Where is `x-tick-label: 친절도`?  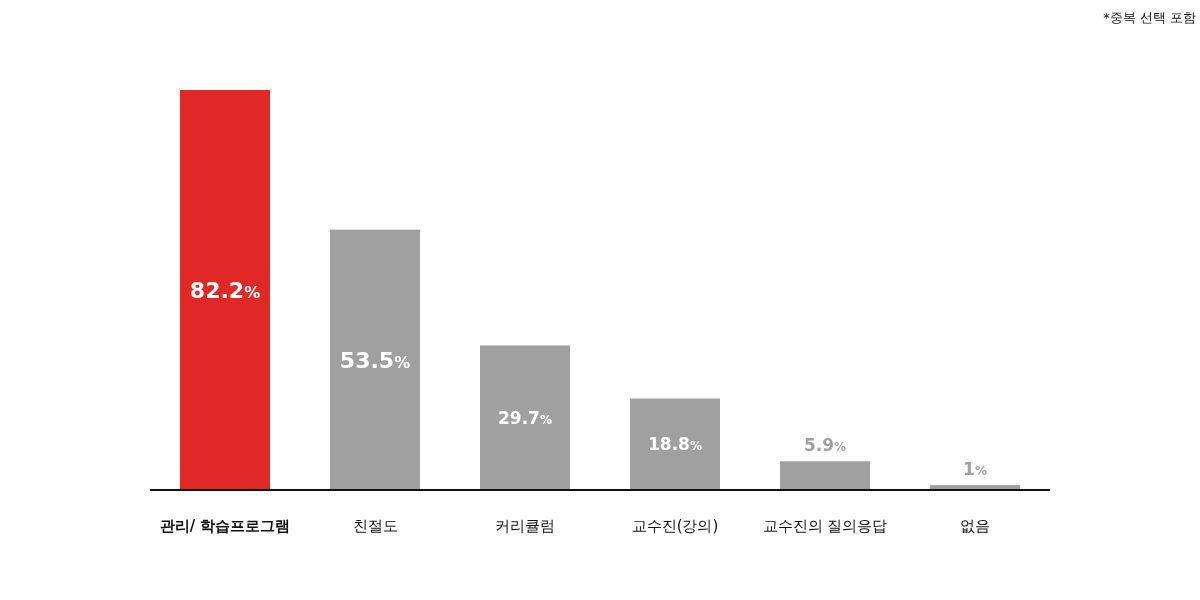 x-tick-label: 친절도 is located at coordinates (375, 526).